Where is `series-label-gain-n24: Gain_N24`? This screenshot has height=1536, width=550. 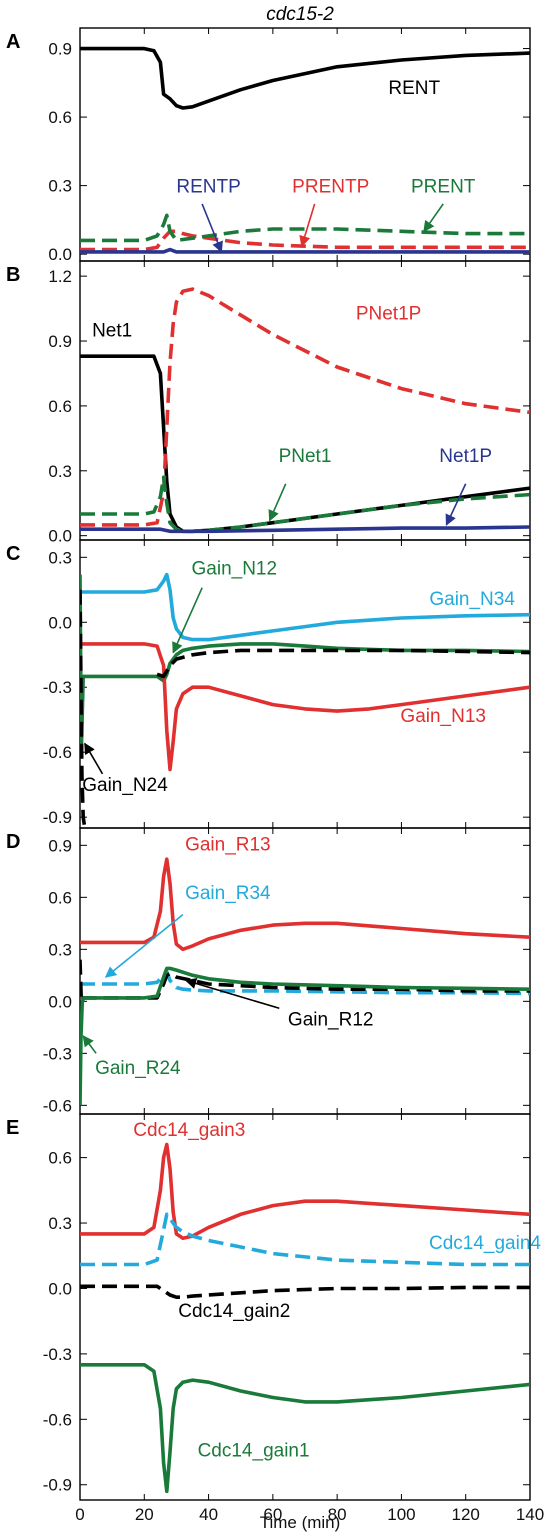
series-label-gain-n24: Gain_N24 is located at coordinates (125, 785).